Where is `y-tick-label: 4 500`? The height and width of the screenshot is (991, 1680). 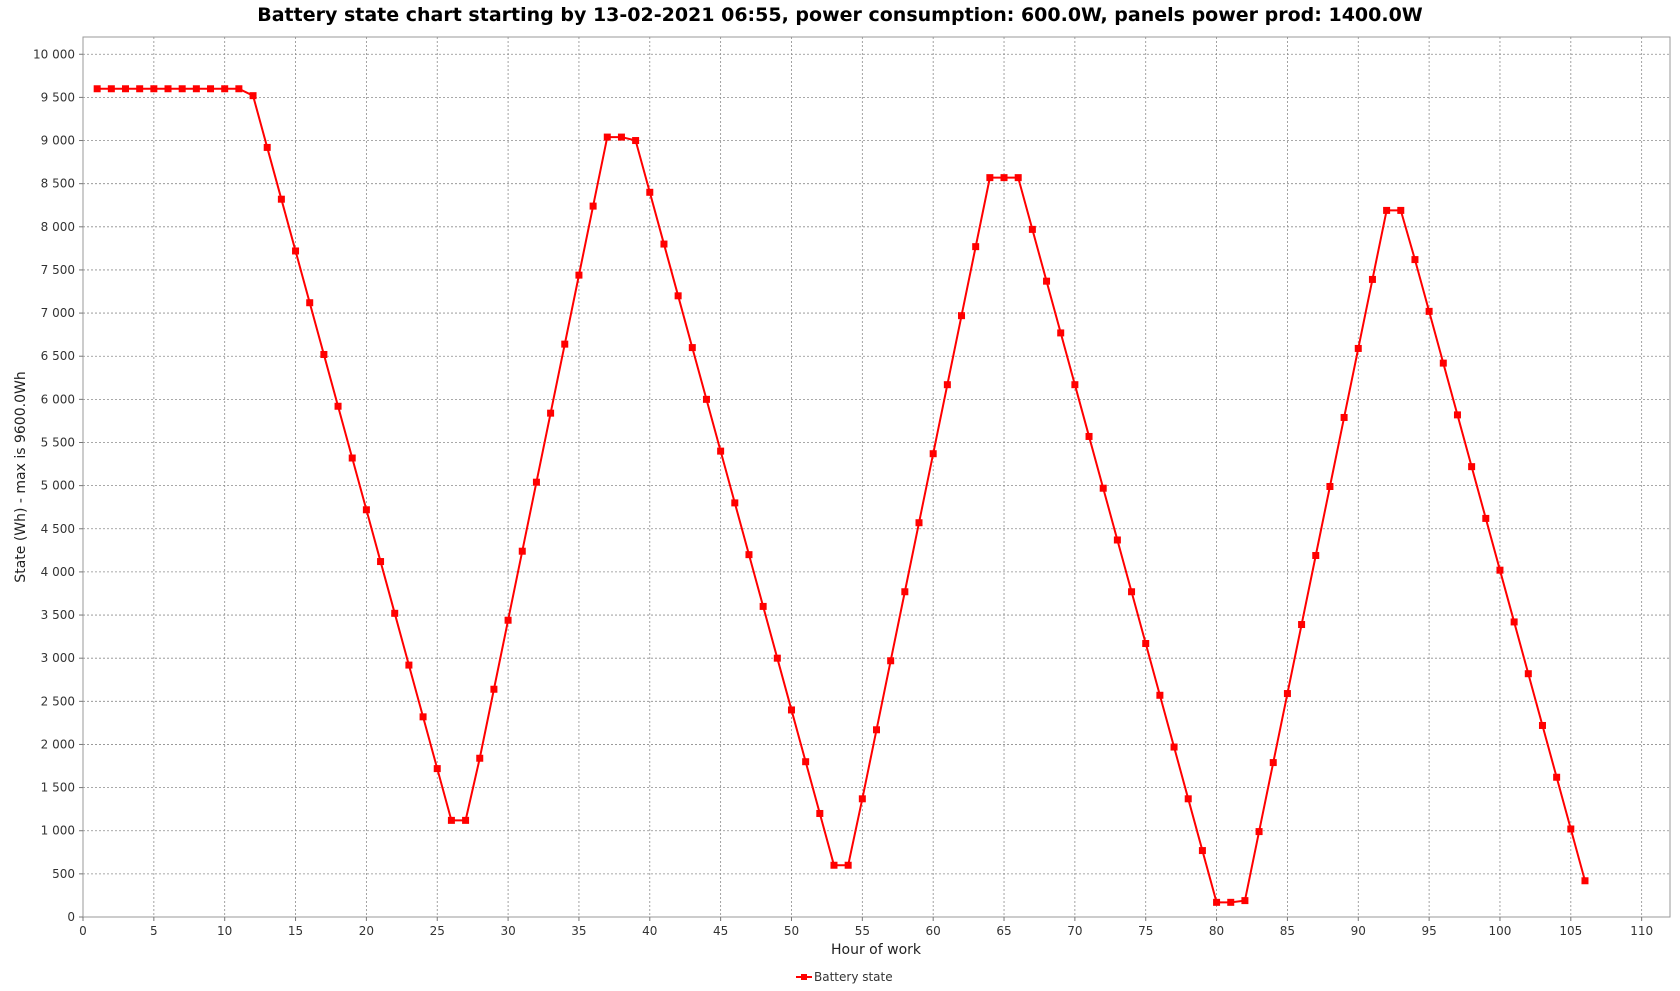
y-tick-label: 4 500 is located at coordinates (58, 529).